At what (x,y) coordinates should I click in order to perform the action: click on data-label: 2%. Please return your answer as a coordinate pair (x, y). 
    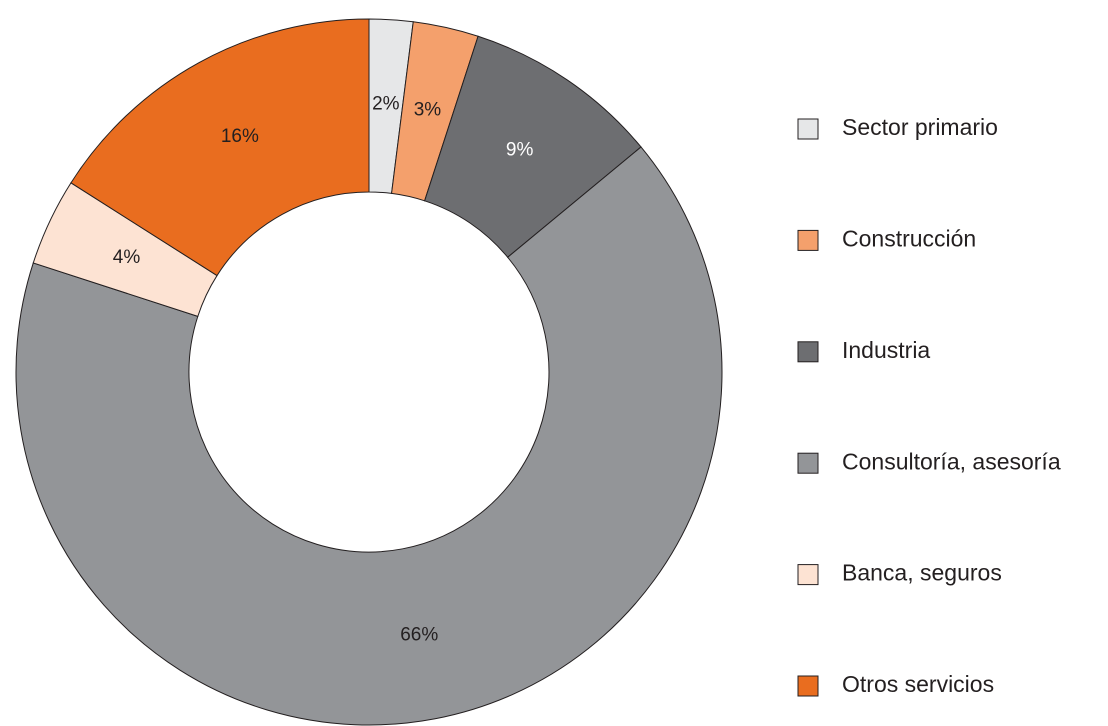
    Looking at the image, I should click on (386, 104).